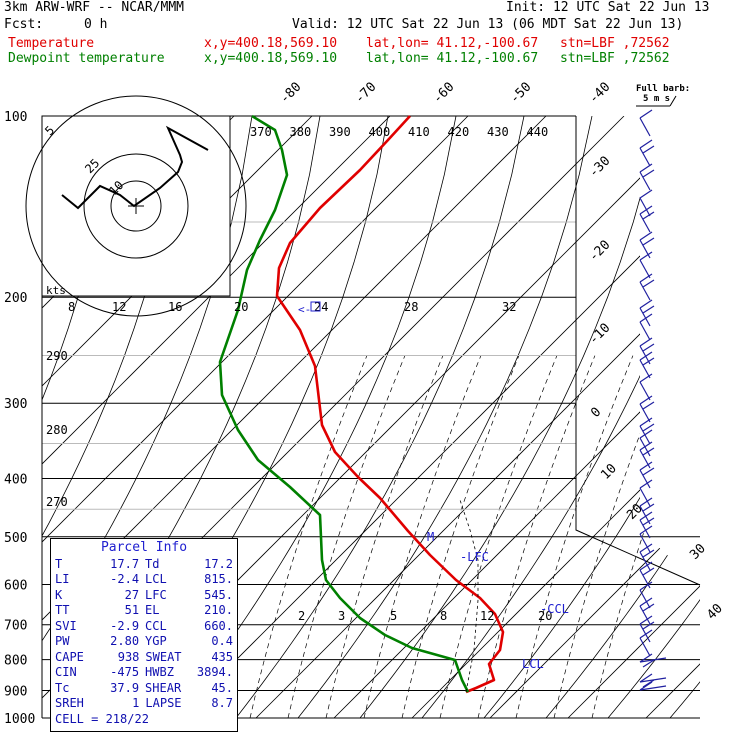 Image resolution: width=740 pixels, height=740 pixels. What do you see at coordinates (615, 58) in the screenshot?
I see `dew-legend-stn: stn=LBF ,72562` at bounding box center [615, 58].